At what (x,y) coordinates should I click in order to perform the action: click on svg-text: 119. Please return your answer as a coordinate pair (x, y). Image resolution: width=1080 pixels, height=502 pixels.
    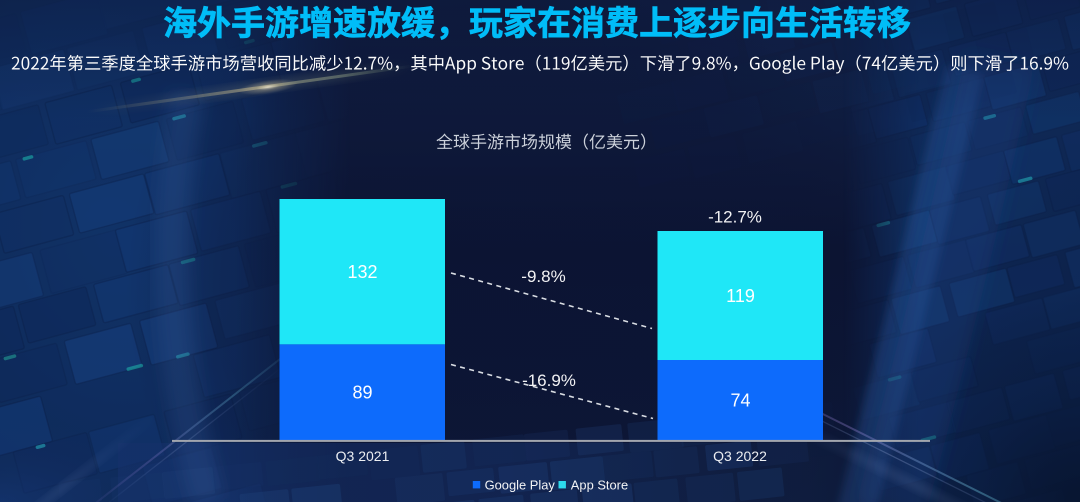
    Looking at the image, I should click on (740, 296).